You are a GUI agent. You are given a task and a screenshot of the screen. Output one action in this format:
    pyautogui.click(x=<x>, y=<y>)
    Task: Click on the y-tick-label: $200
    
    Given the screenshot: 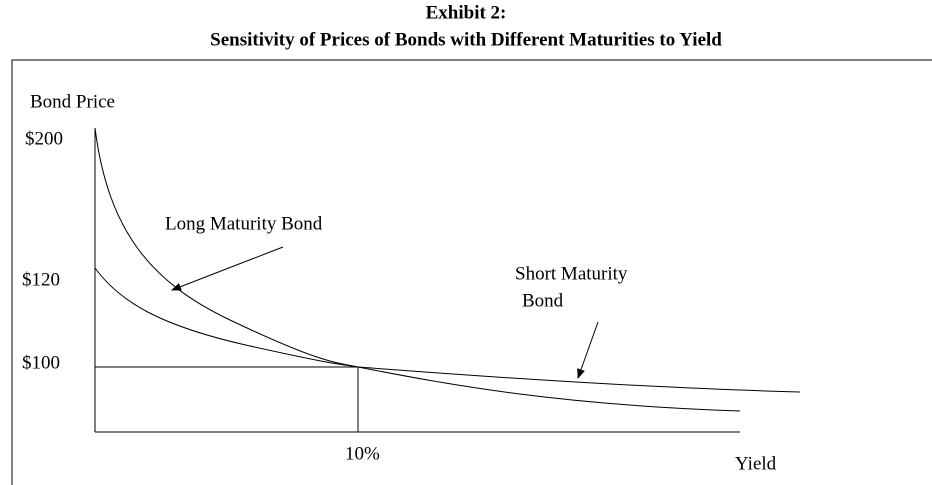 What is the action you would take?
    pyautogui.click(x=44, y=138)
    